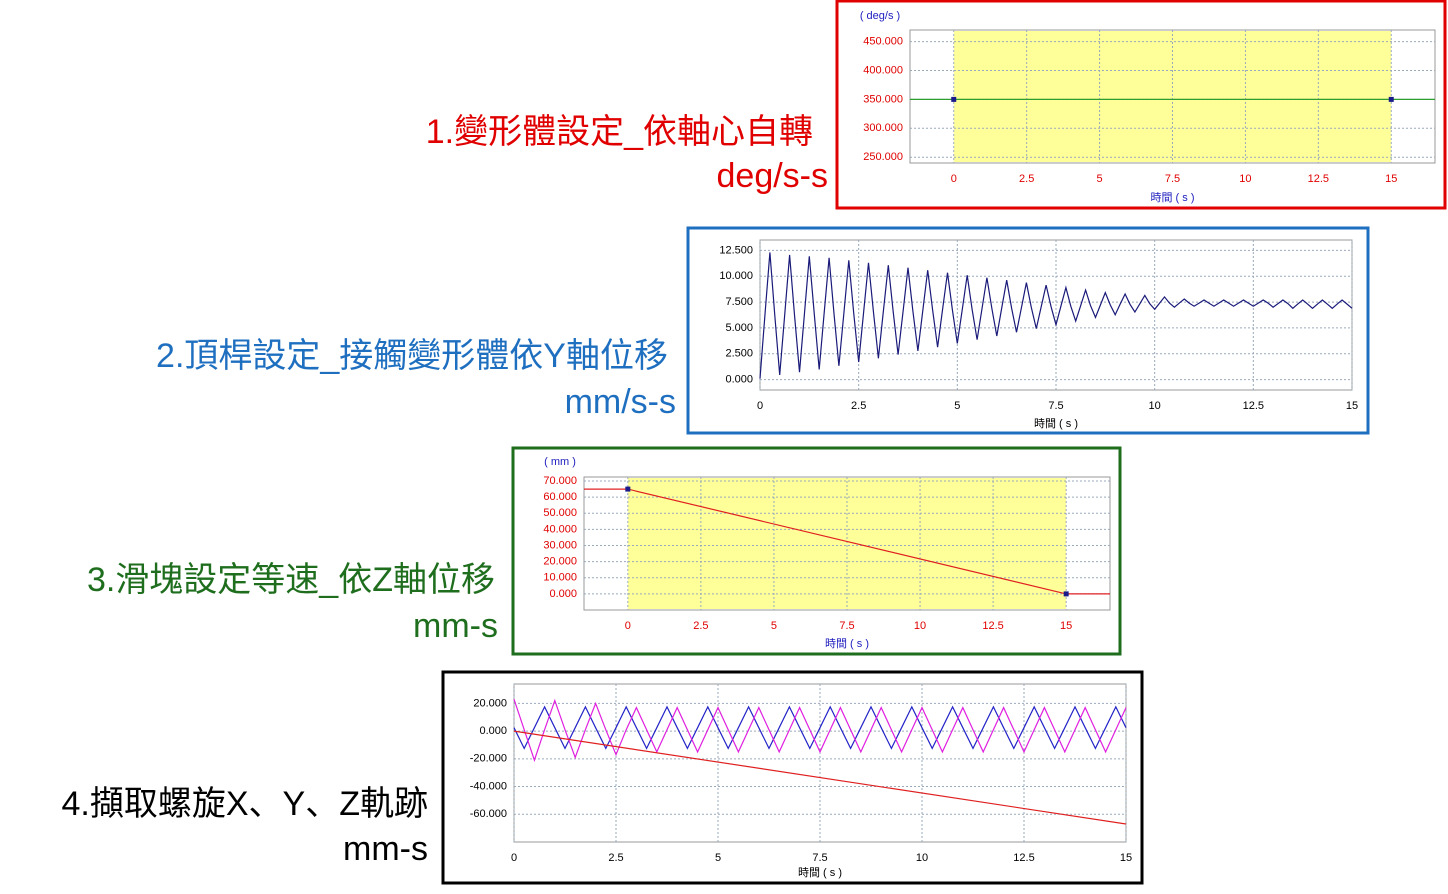 This screenshot has width=1448, height=894. Describe the element at coordinates (773, 176) in the screenshot. I see `caption-unit: deg/s-s` at that location.